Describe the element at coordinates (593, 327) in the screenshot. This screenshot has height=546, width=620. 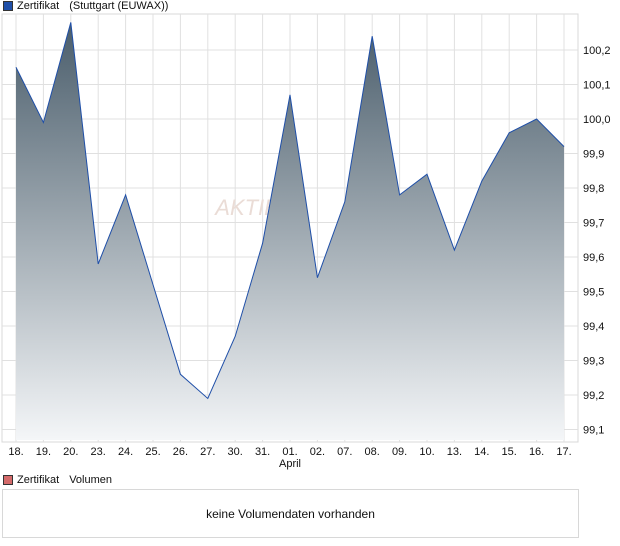
I see `y-tick-label: 99,4` at that location.